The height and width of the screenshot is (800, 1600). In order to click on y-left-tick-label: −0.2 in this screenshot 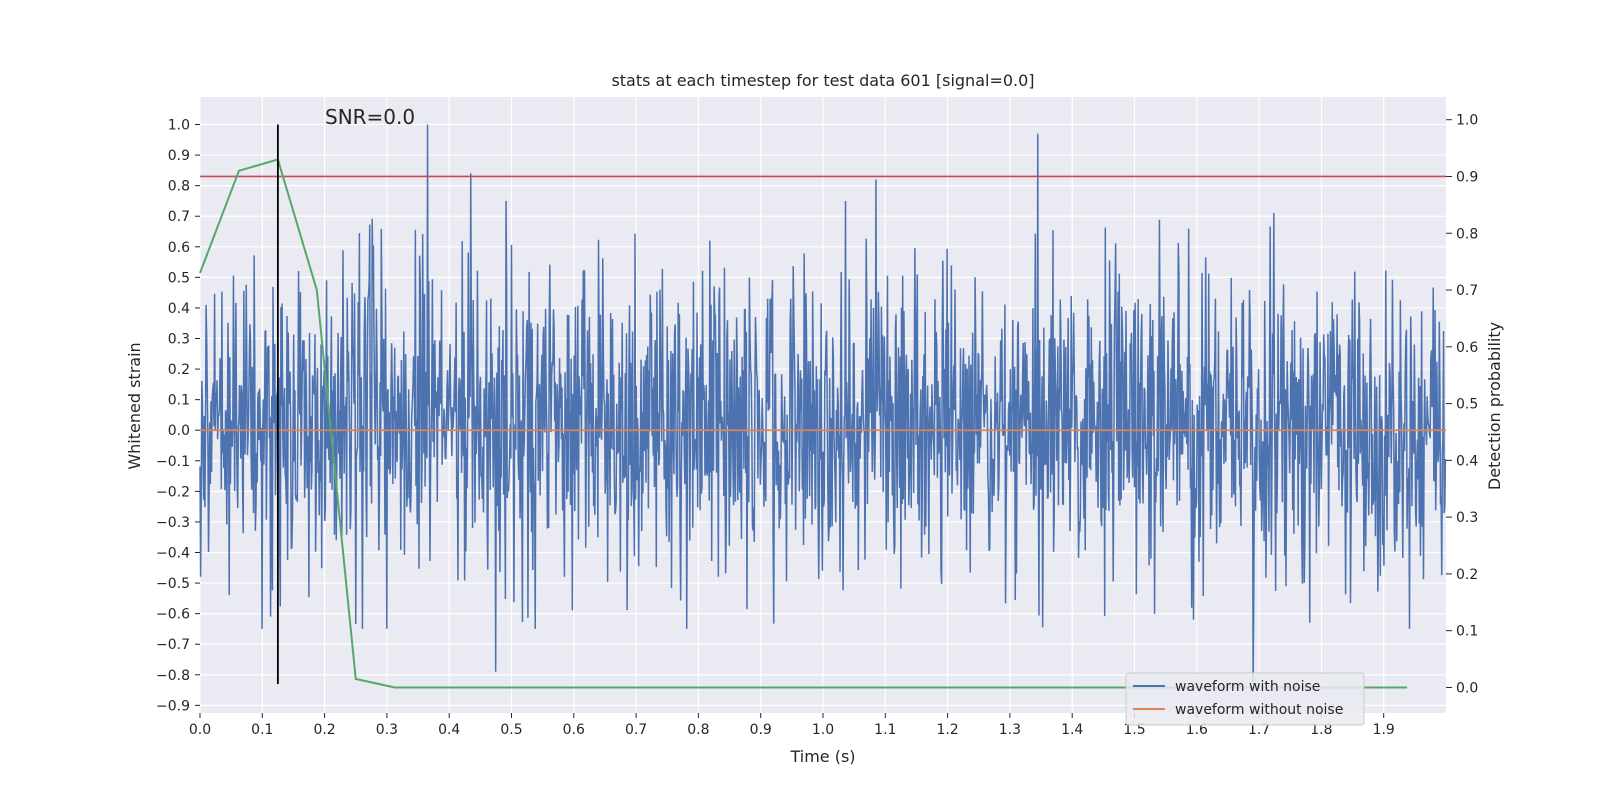, I will do `click(173, 492)`.